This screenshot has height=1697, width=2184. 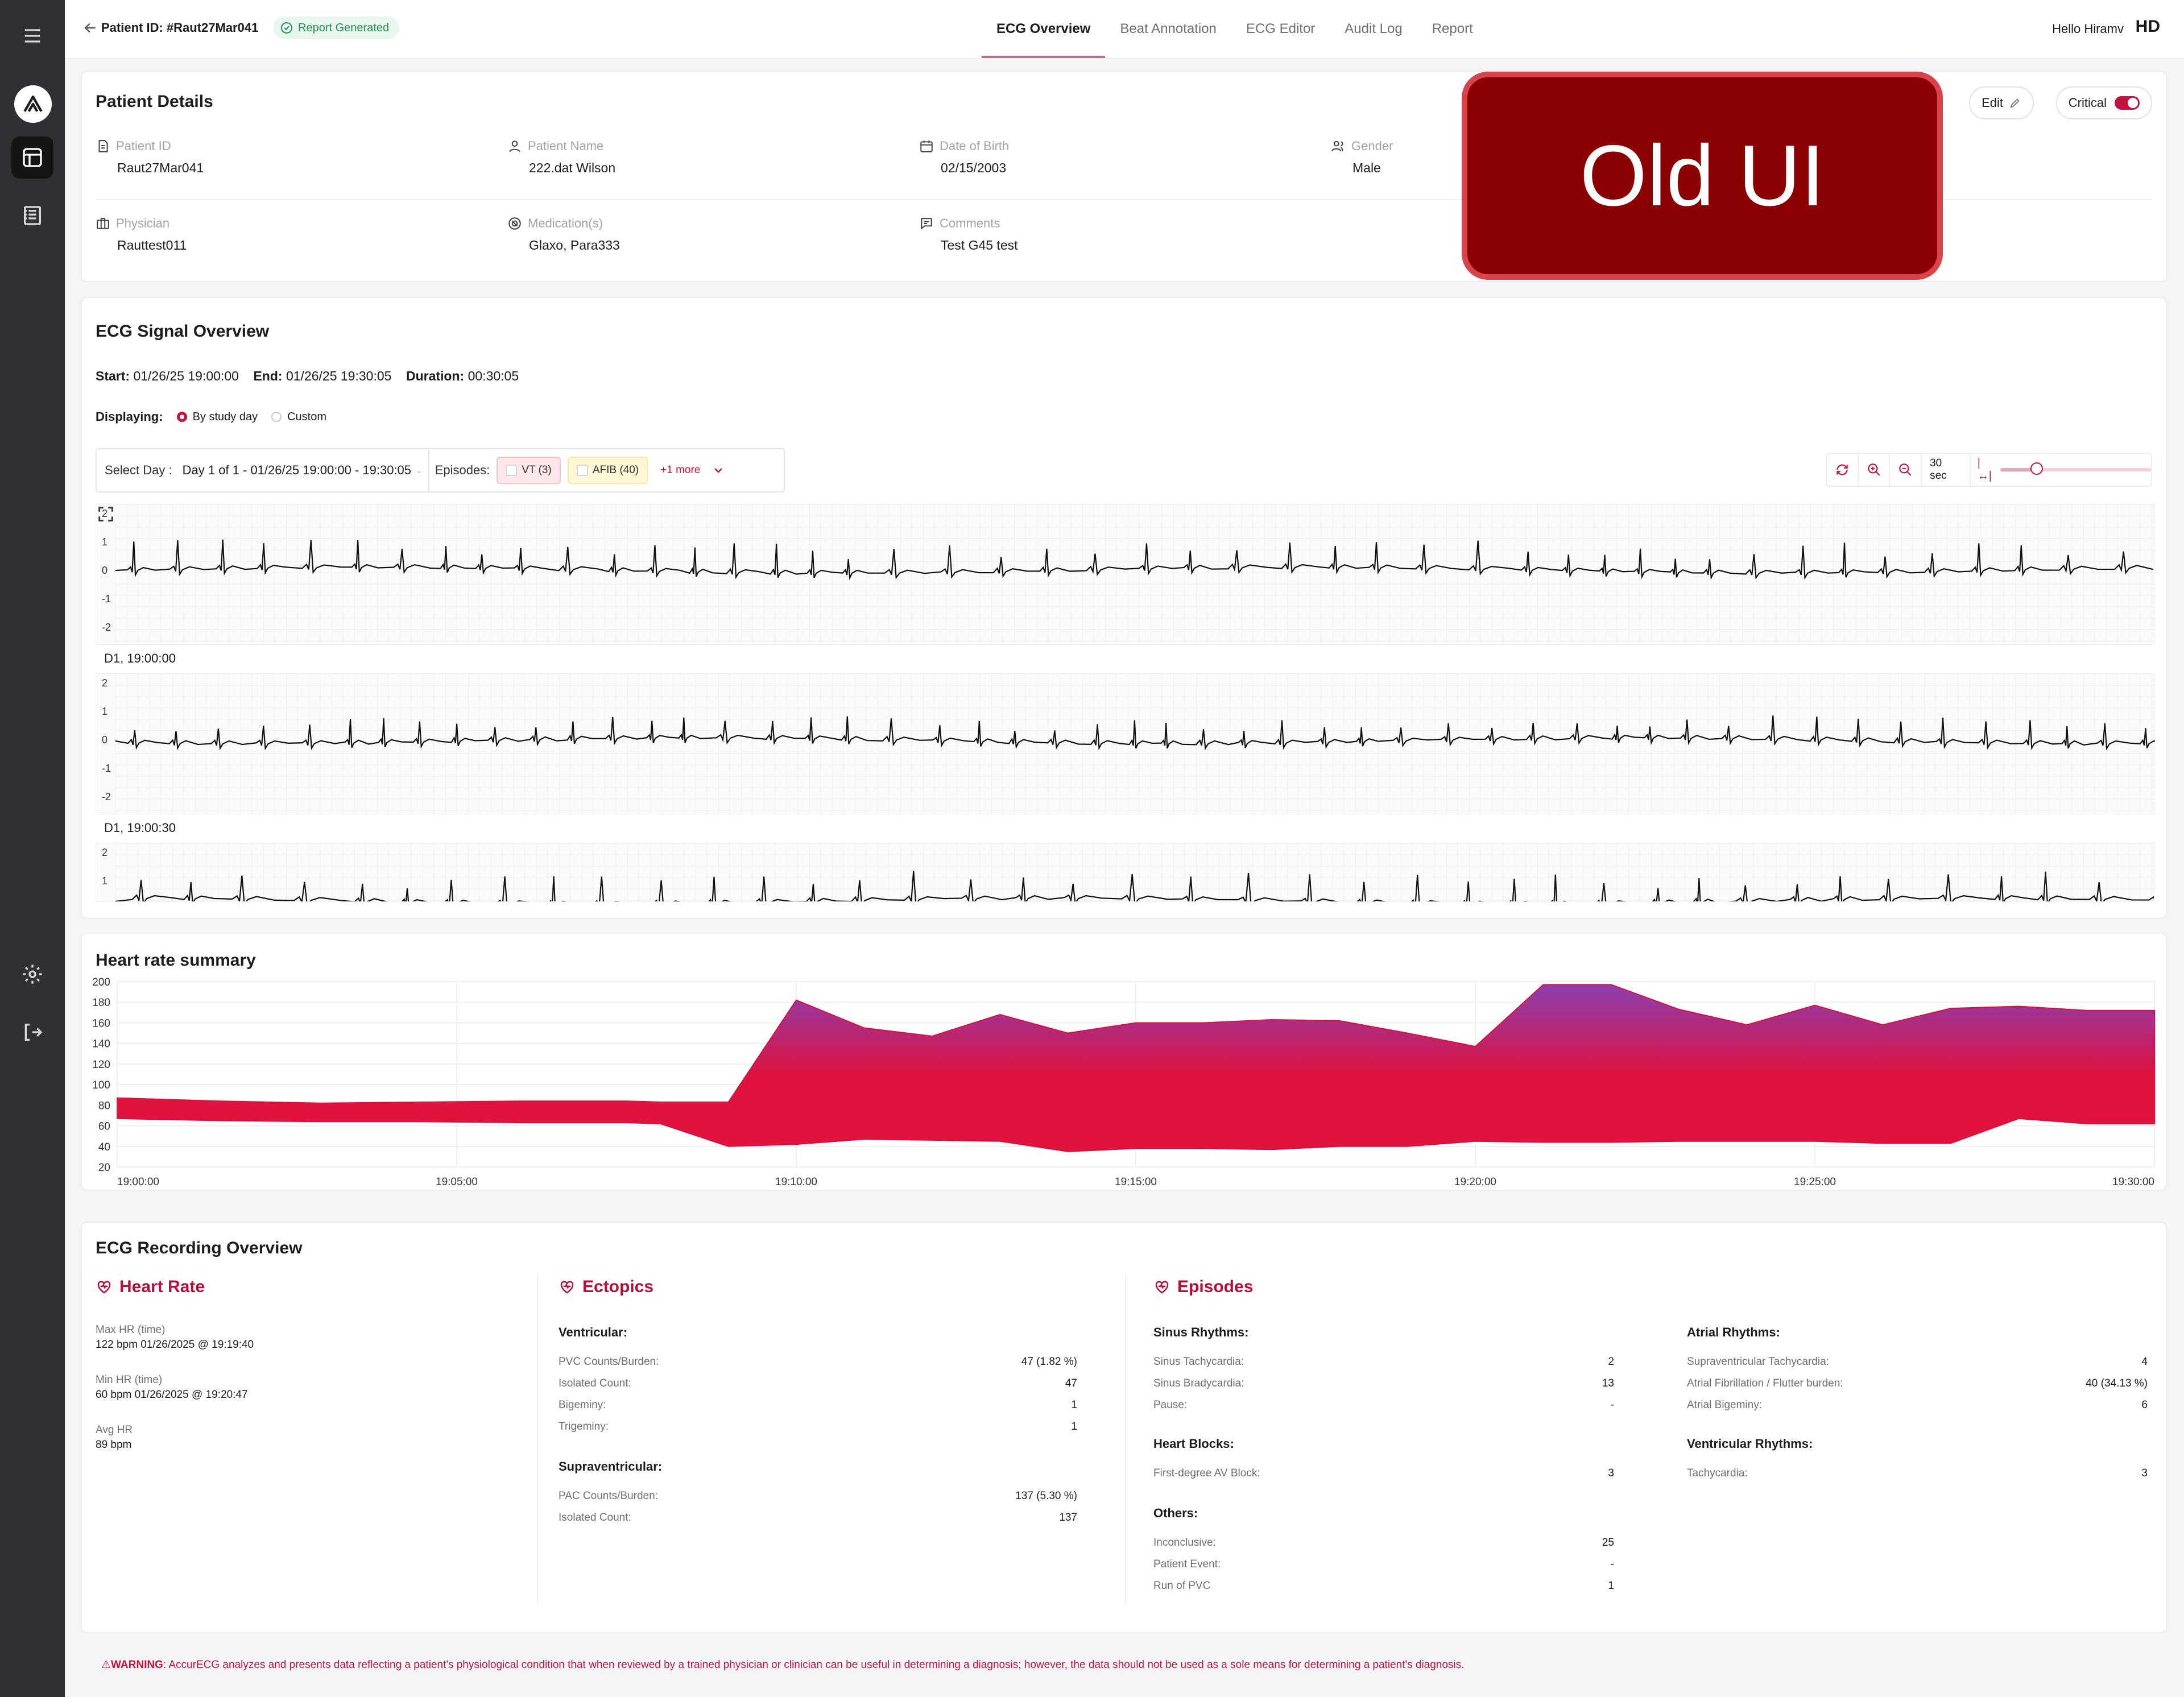 What do you see at coordinates (692, 470) in the screenshot?
I see `more-episodes-button: +1 more` at bounding box center [692, 470].